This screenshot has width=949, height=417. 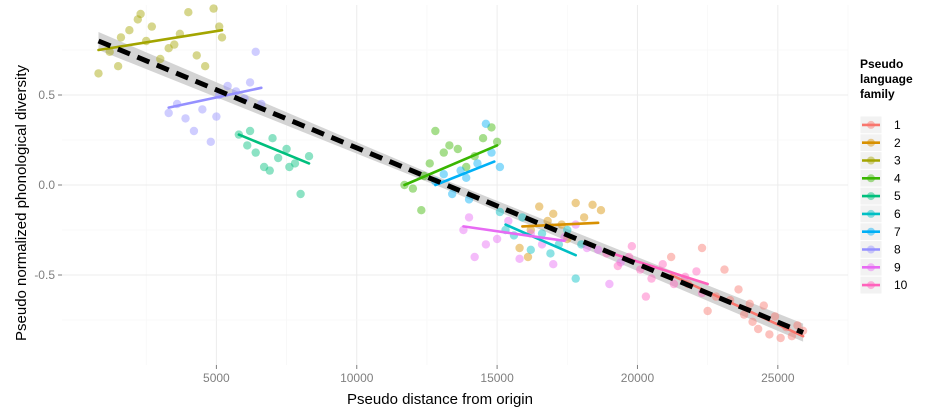 I want to click on legend-title-line: family, so click(x=877, y=94).